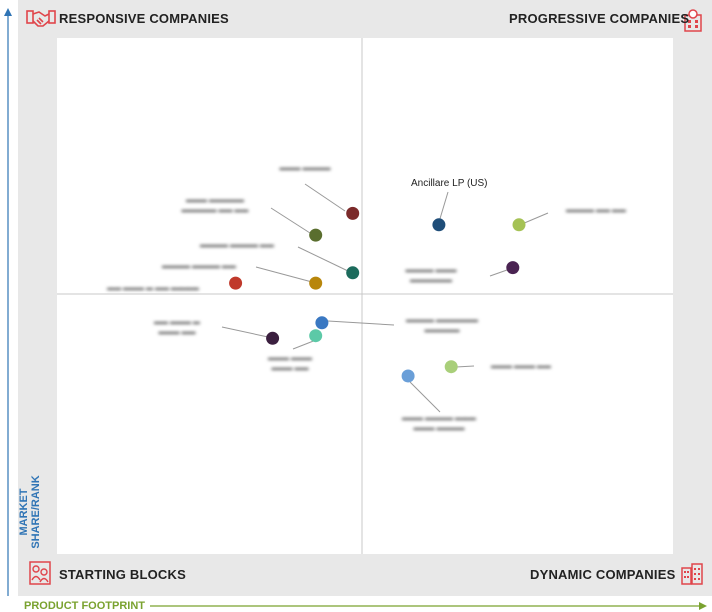 The height and width of the screenshot is (612, 712). I want to click on blurred-label: ▬▬ ▬▬▬ ▬ ▬▬ ▬▬▬▬, so click(153, 288).